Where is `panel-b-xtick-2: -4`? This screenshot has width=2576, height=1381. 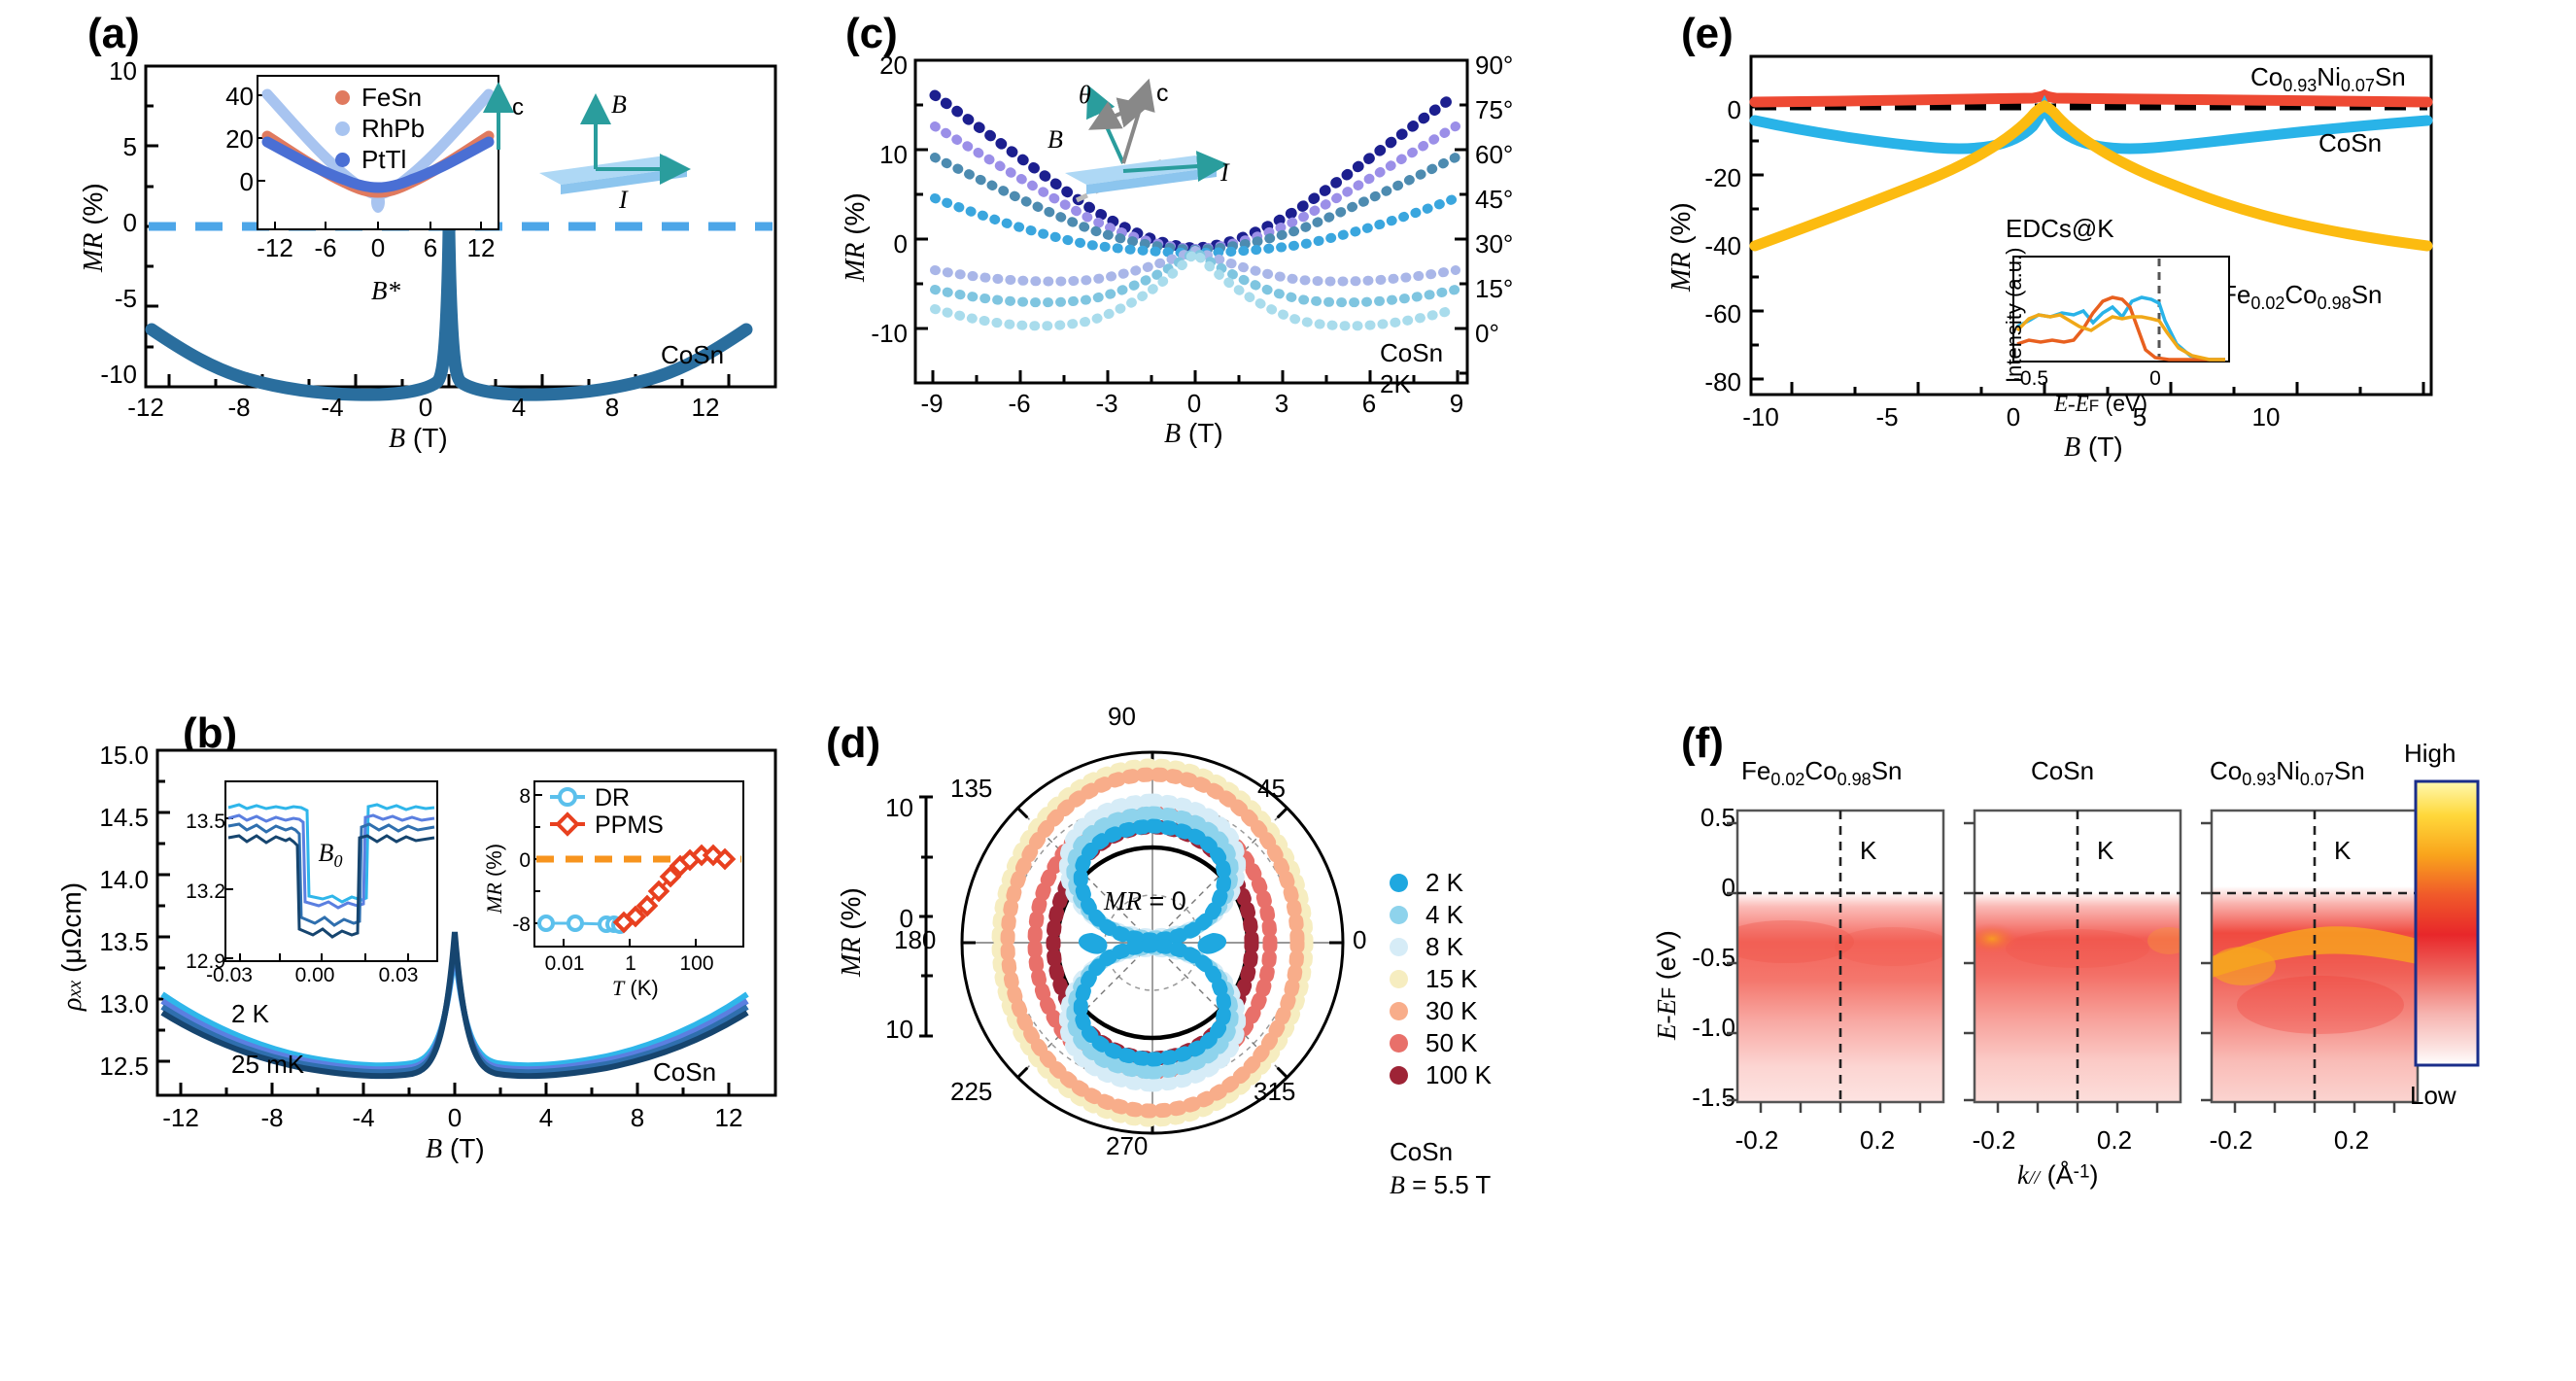 panel-b-xtick-2: -4 is located at coordinates (363, 1118).